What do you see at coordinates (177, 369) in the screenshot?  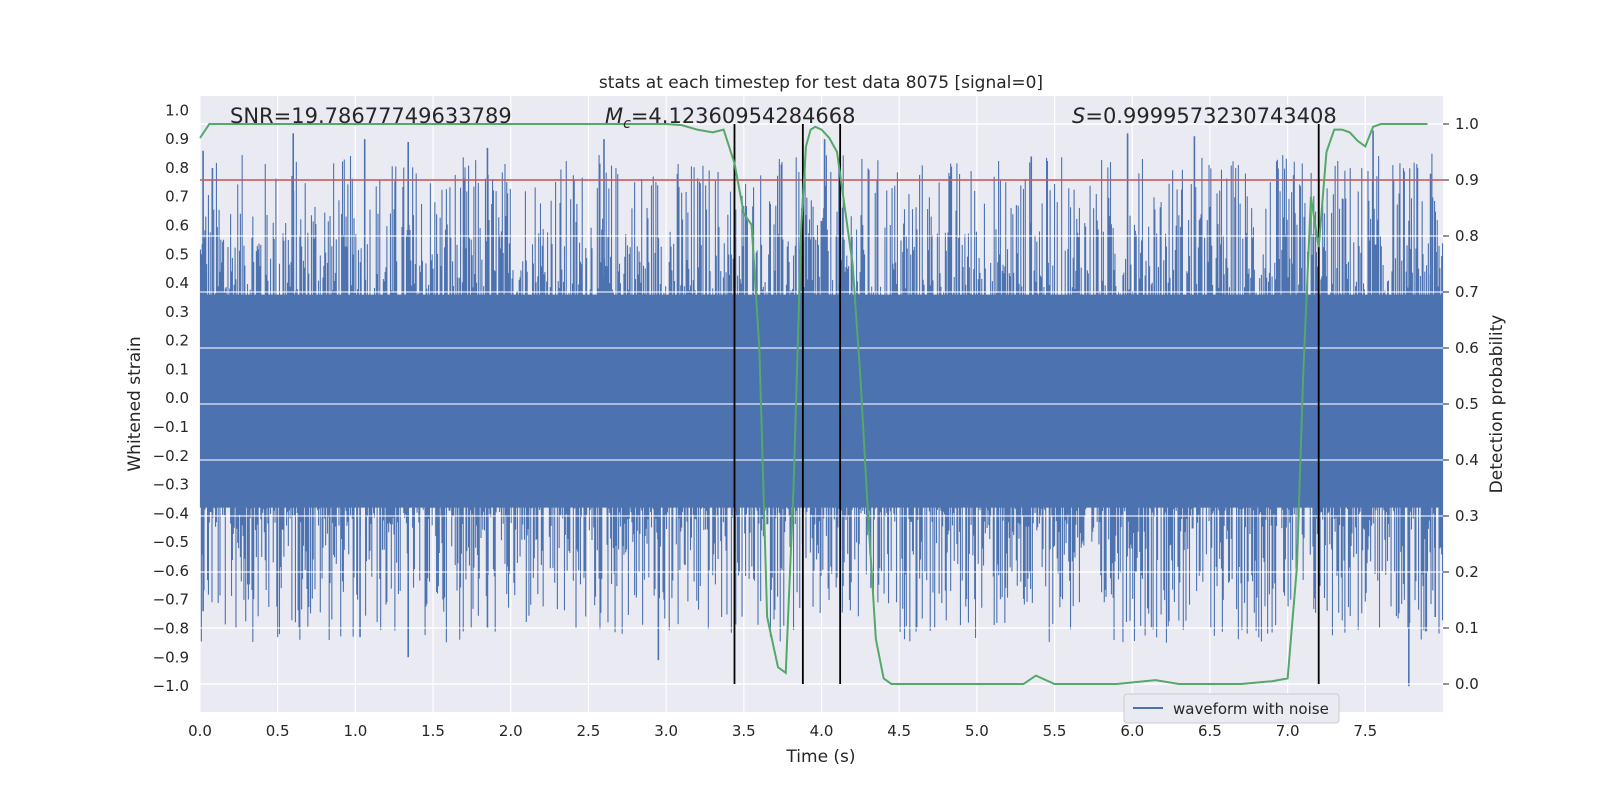 I see `y-left-tick-label: 0.1` at bounding box center [177, 369].